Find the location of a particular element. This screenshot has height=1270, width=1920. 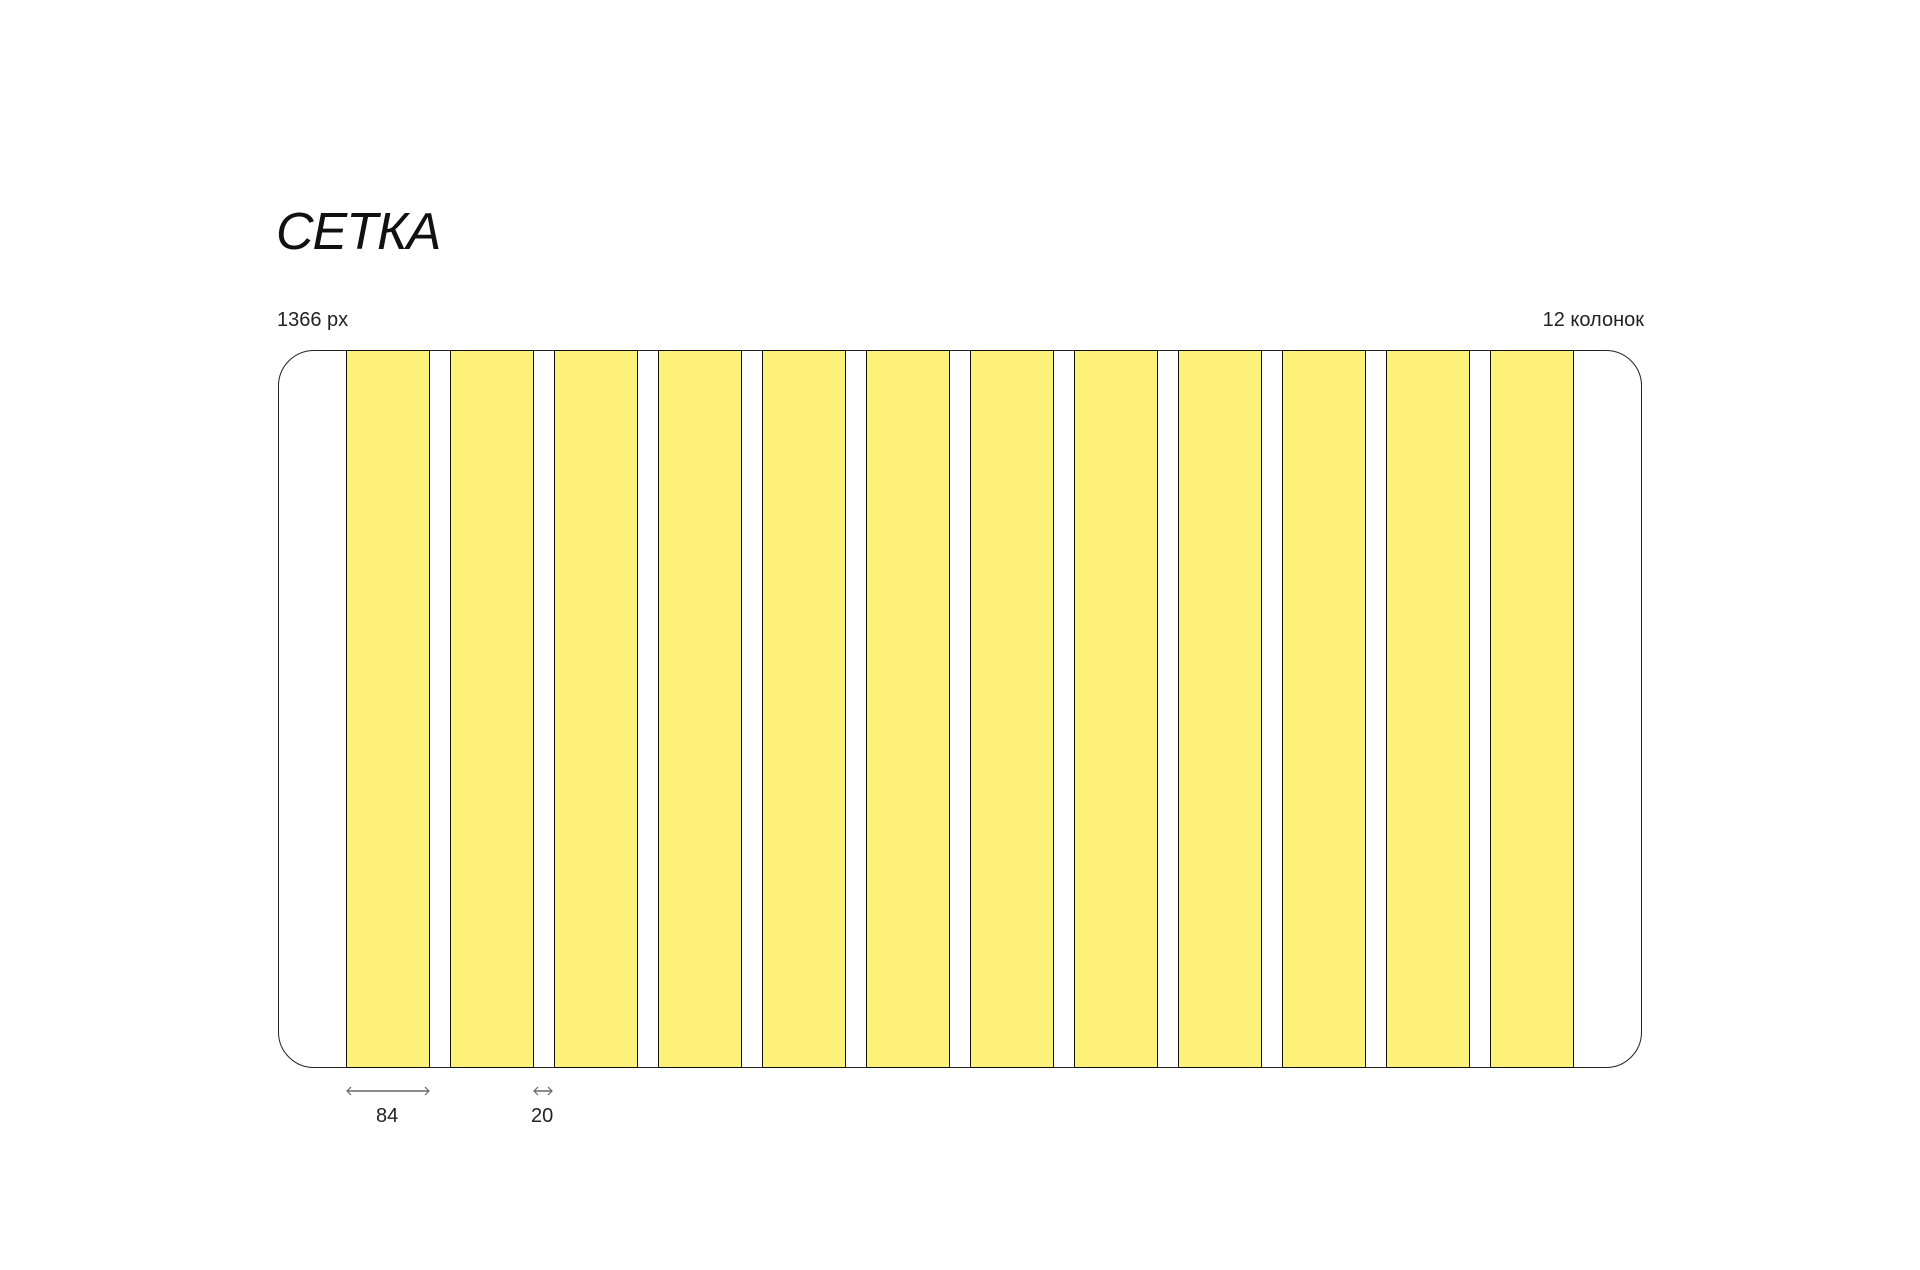

column-width-arrow-icon is located at coordinates (388, 1091).